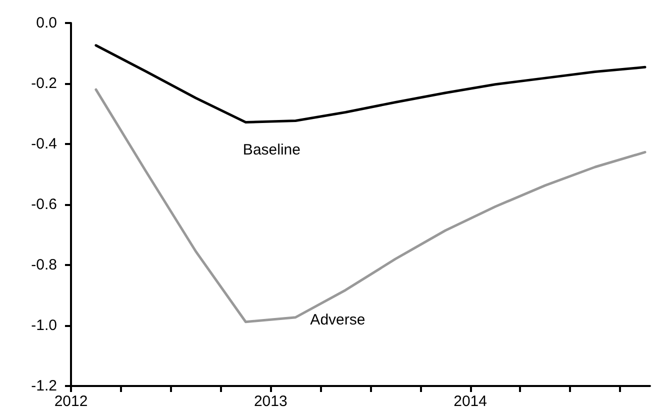 The image size is (652, 410). I want to click on series-label: Baseline, so click(271, 150).